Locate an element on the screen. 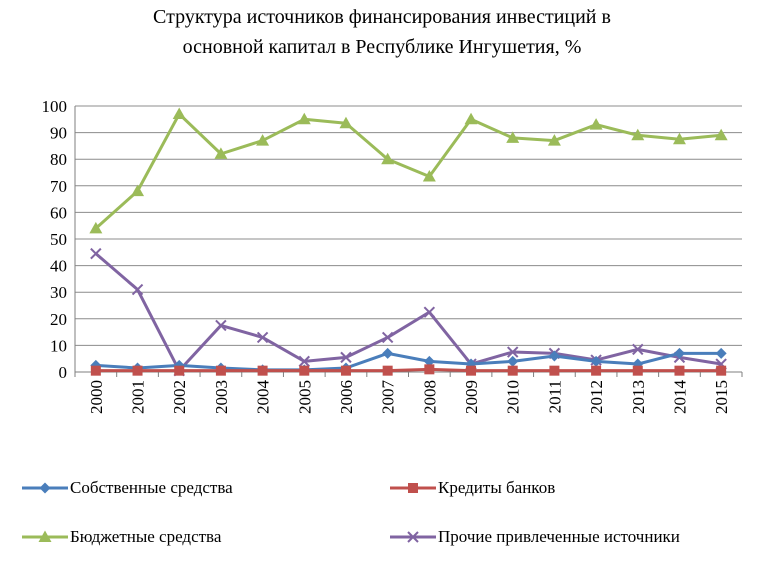  legend-label-budget-funds: Бюджетные средства is located at coordinates (146, 536).